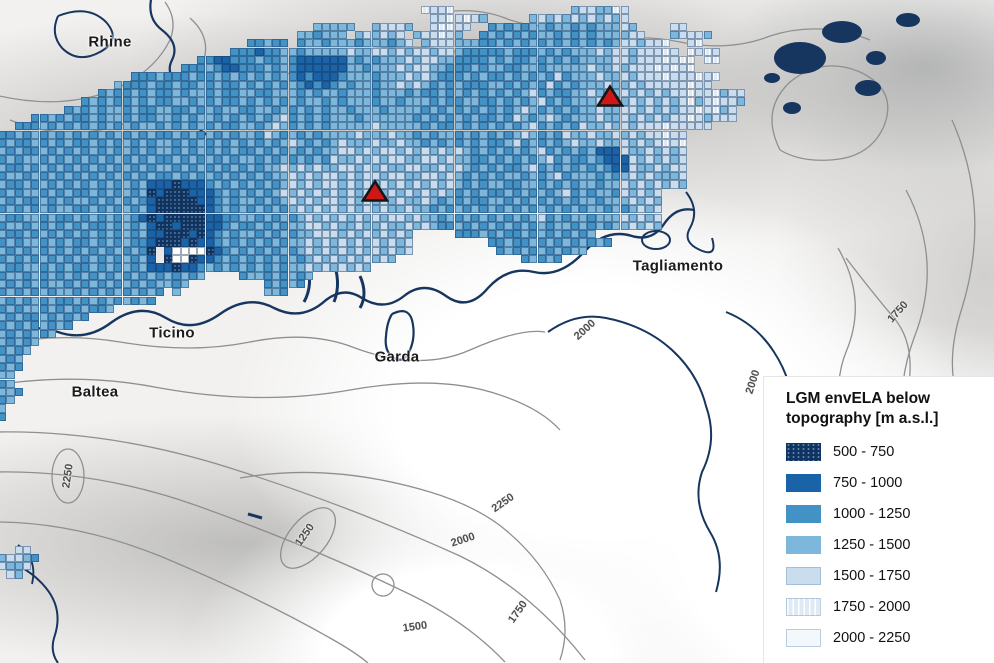 The width and height of the screenshot is (994, 663). Describe the element at coordinates (830, 113) in the screenshot. I see `contour-line` at that location.